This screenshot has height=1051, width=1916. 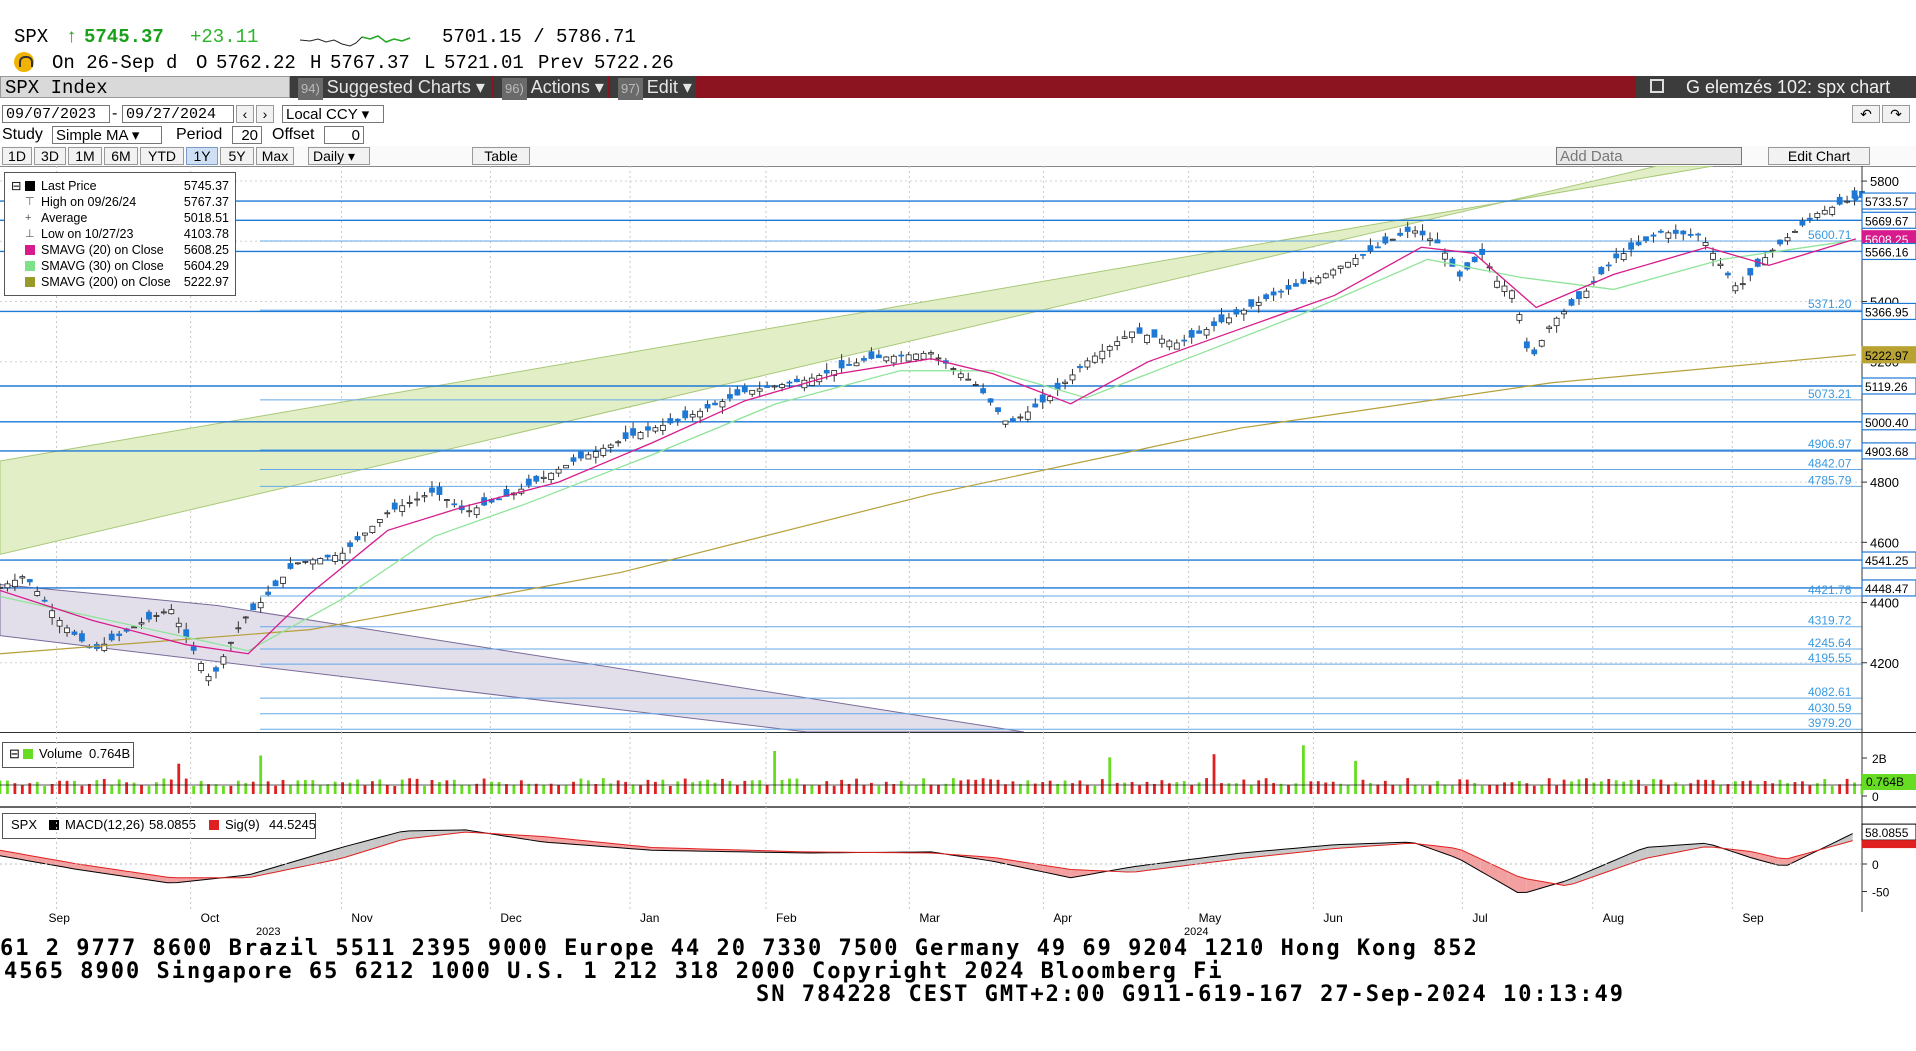 What do you see at coordinates (1649, 156) in the screenshot?
I see `add-data-input: Add Data` at bounding box center [1649, 156].